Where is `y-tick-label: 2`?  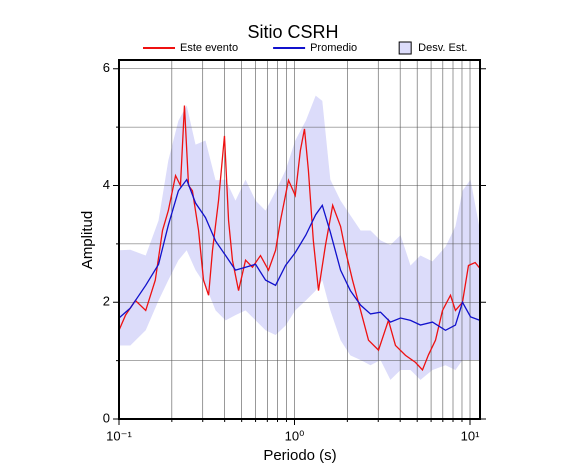
y-tick-label: 2 is located at coordinates (106, 301).